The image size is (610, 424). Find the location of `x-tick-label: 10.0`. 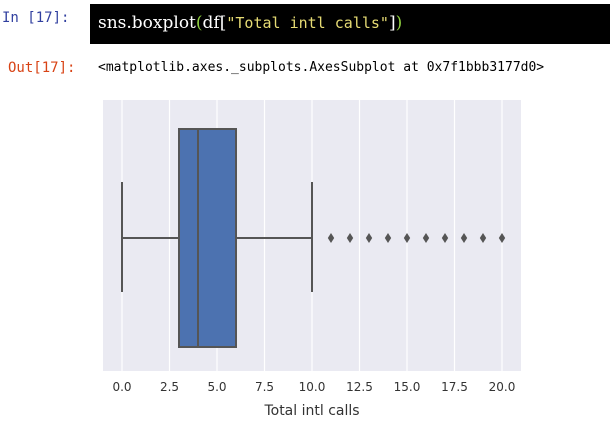

x-tick-label: 10.0 is located at coordinates (312, 387).